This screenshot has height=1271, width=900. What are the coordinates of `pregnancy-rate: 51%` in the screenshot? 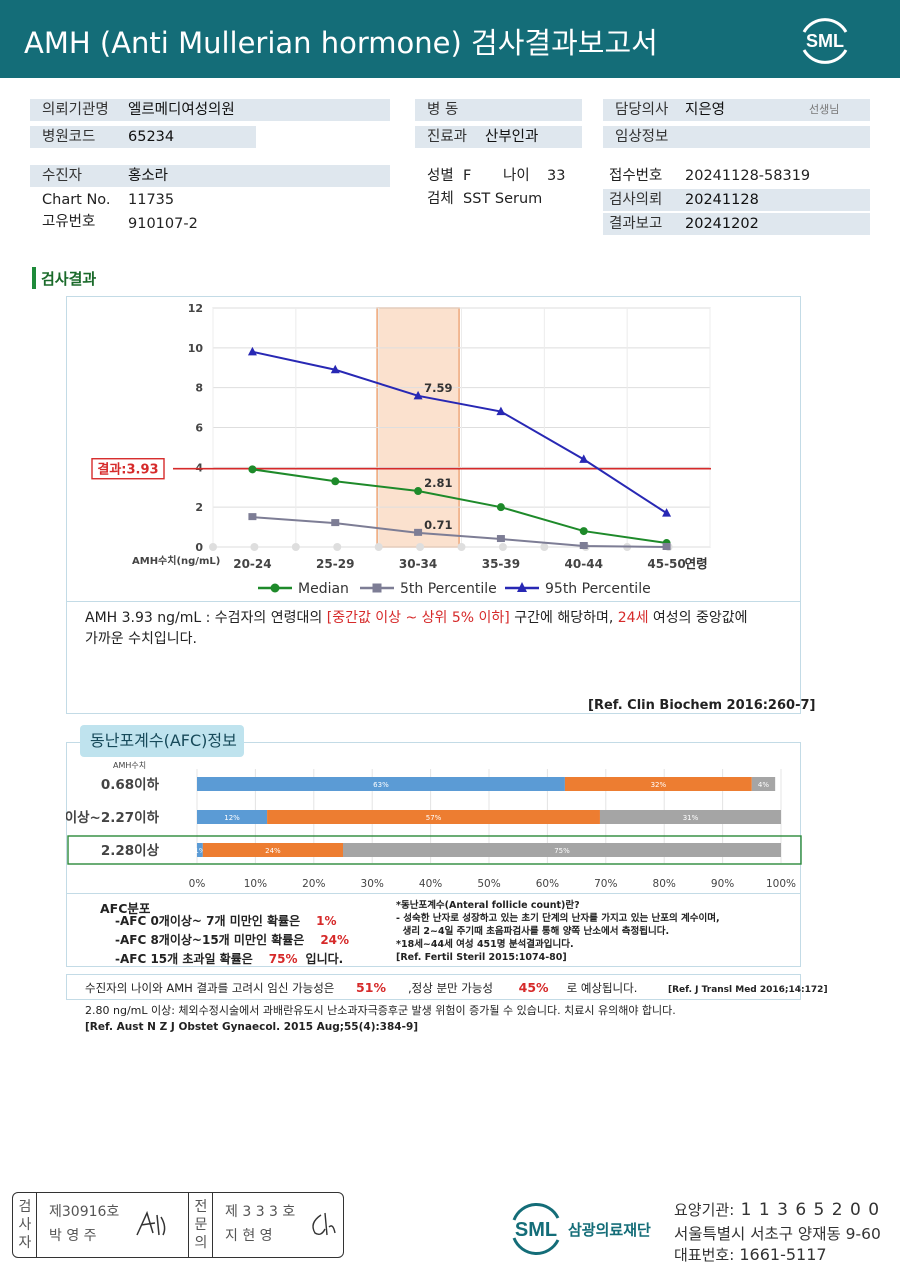 It's located at (371, 987).